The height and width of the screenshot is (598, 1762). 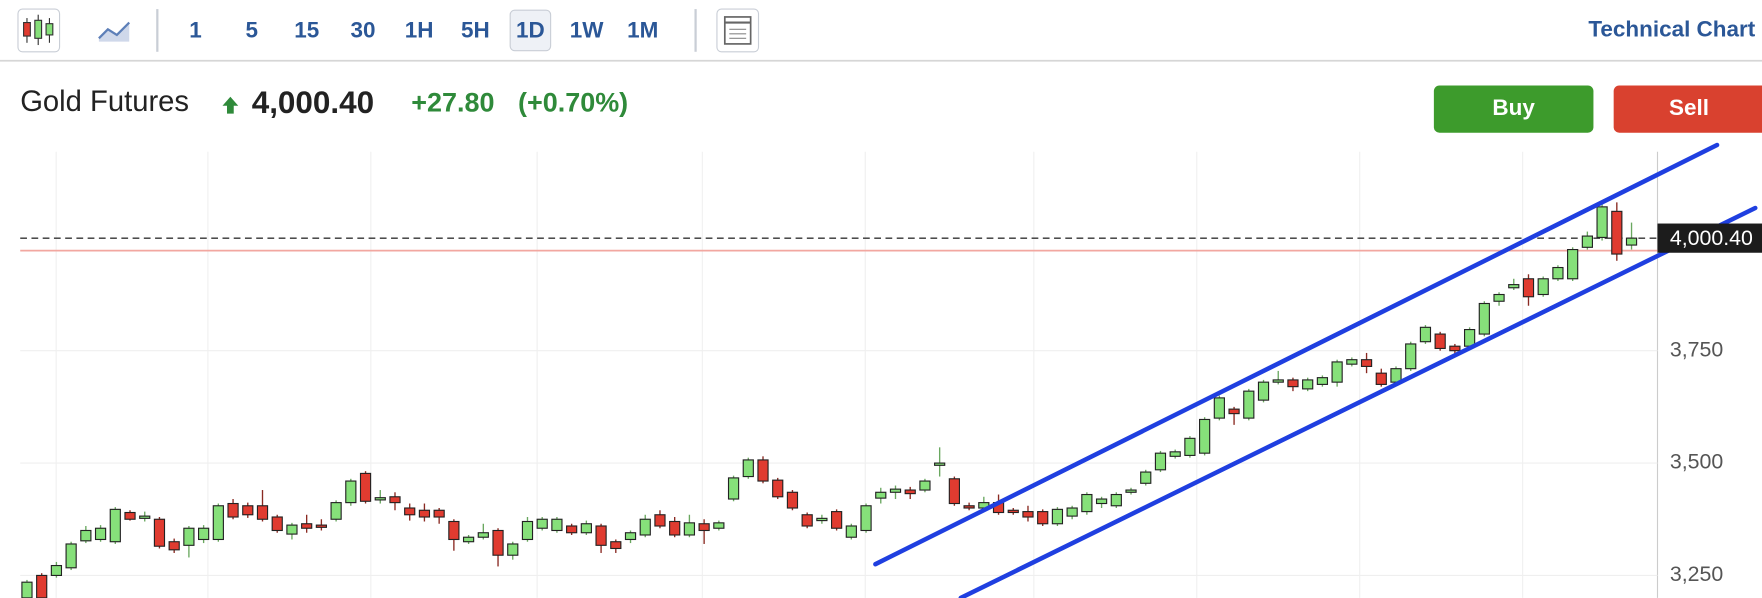 I want to click on price-tag-bg, so click(x=1709, y=238).